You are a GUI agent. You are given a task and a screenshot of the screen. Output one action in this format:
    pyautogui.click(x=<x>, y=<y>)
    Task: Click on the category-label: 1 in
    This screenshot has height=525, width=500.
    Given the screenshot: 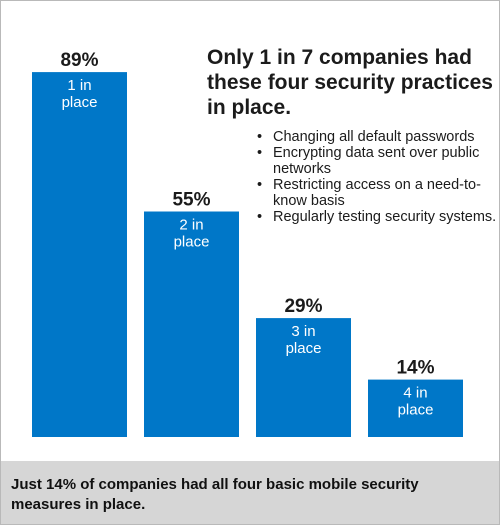 What is the action you would take?
    pyautogui.click(x=79, y=85)
    